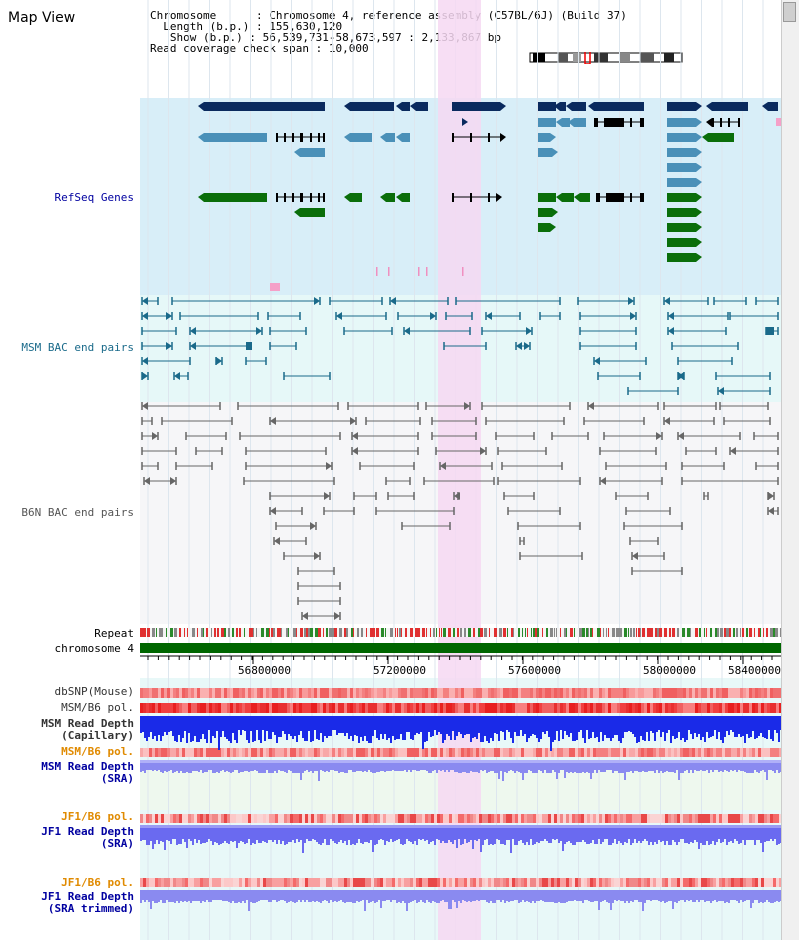 This screenshot has height=940, width=800. I want to click on vertical-scrollbar, so click(790, 470).